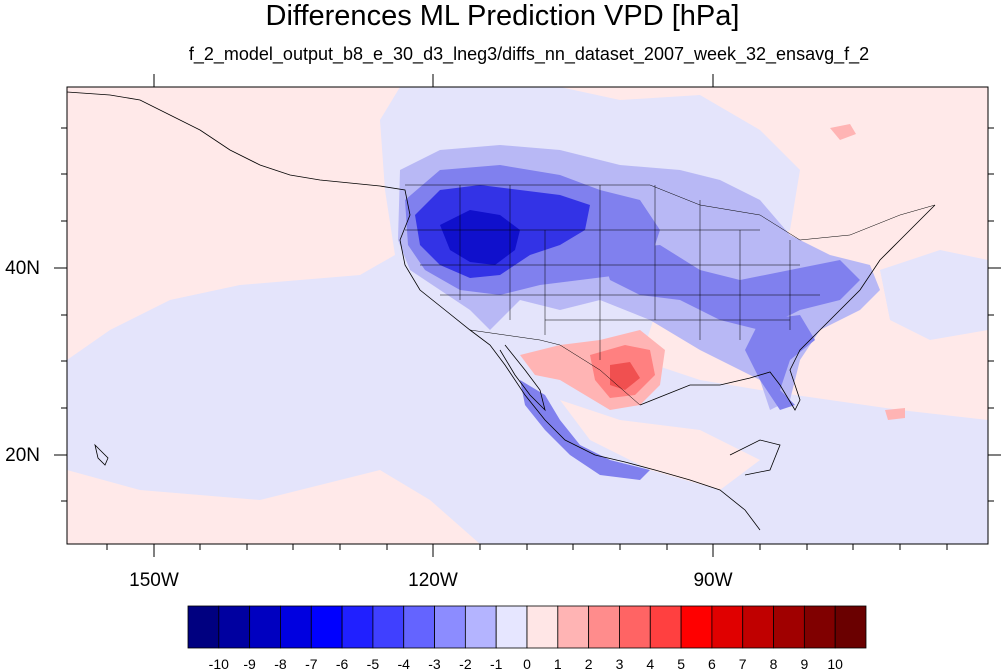 This screenshot has width=1005, height=672. What do you see at coordinates (660, 445) in the screenshot?
I see `region-positive-gulf` at bounding box center [660, 445].